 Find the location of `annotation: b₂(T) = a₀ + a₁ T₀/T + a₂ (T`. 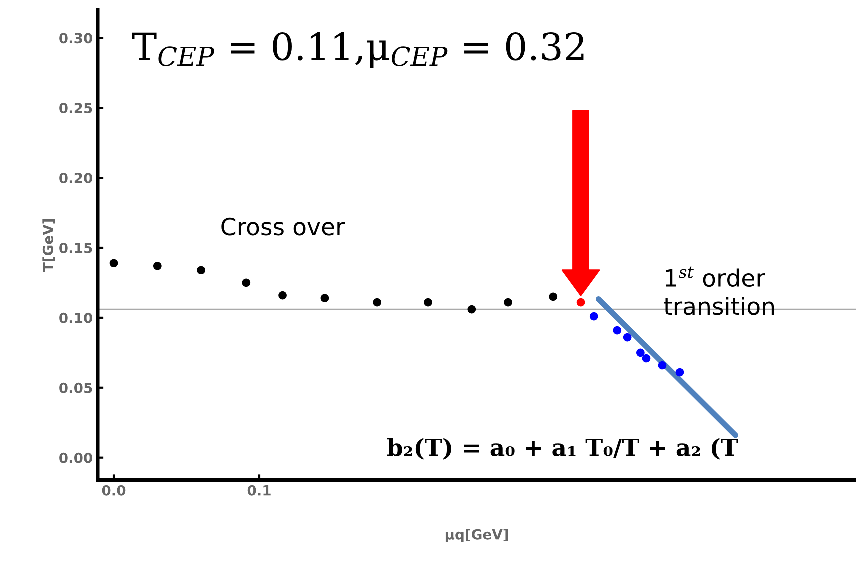

annotation: b₂(T) = a₀ + a₁ T₀/T + a₂ (T is located at coordinates (562, 449).